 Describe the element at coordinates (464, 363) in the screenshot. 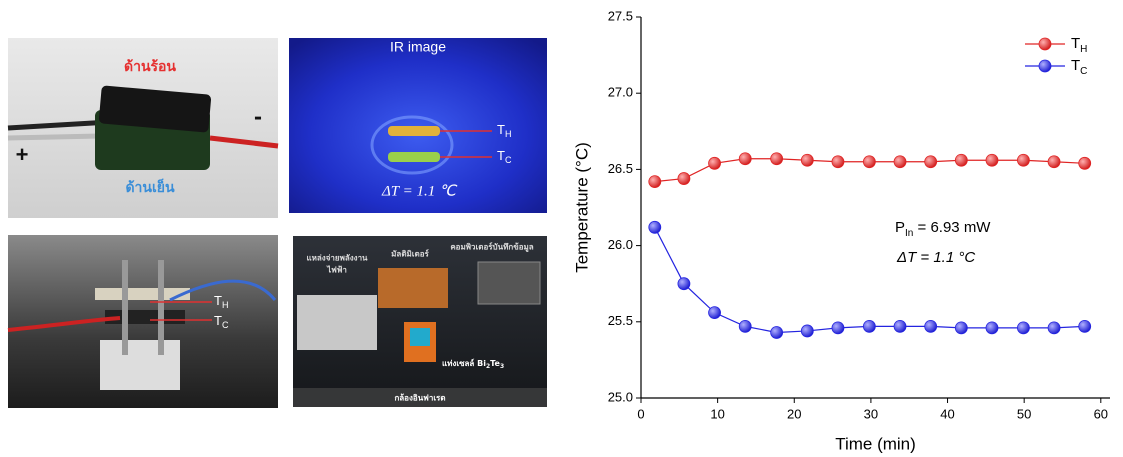

I see `t: แท่งเซลล์ Bi` at that location.